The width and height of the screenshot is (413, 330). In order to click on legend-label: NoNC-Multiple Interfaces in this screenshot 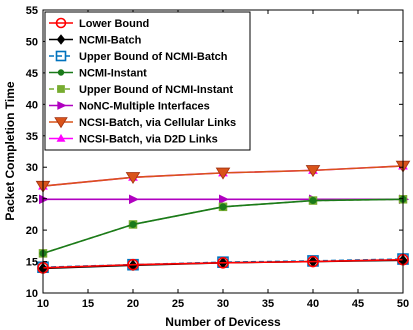, I will do `click(144, 107)`.